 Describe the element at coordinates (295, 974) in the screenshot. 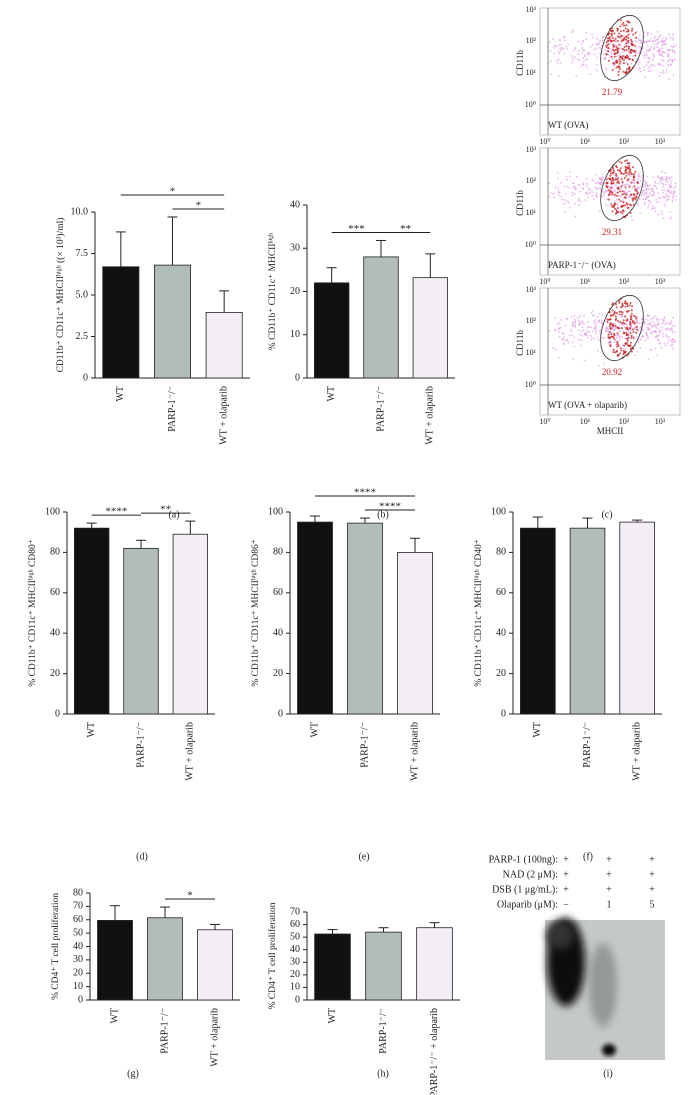

I see `y-tick-label: 20` at that location.